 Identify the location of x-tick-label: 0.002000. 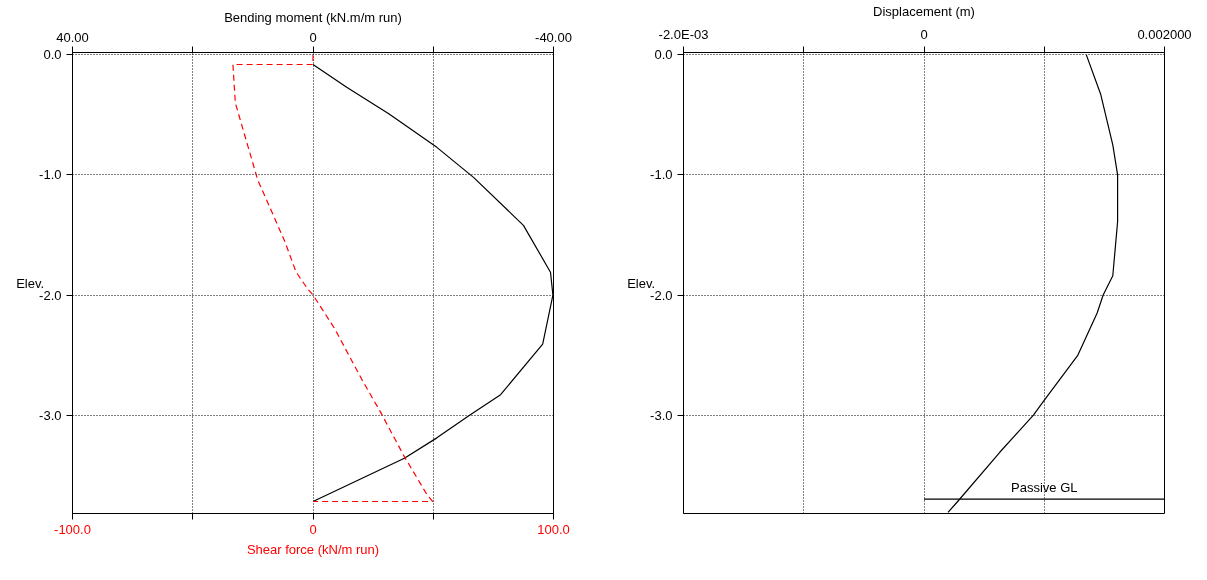
(1164, 34).